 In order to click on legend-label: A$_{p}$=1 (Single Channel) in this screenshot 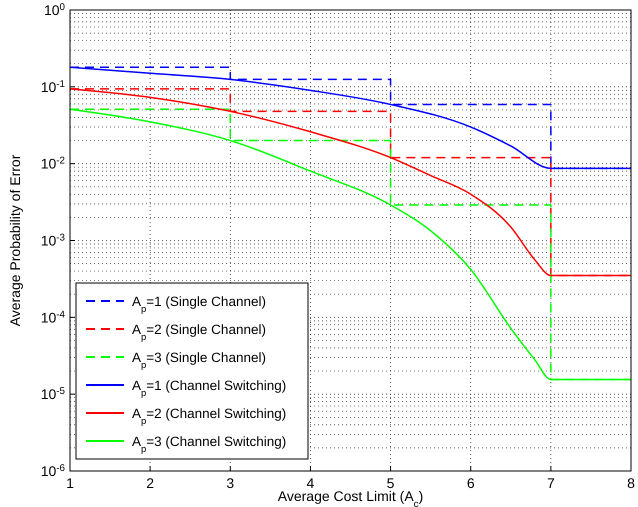, I will do `click(199, 304)`.